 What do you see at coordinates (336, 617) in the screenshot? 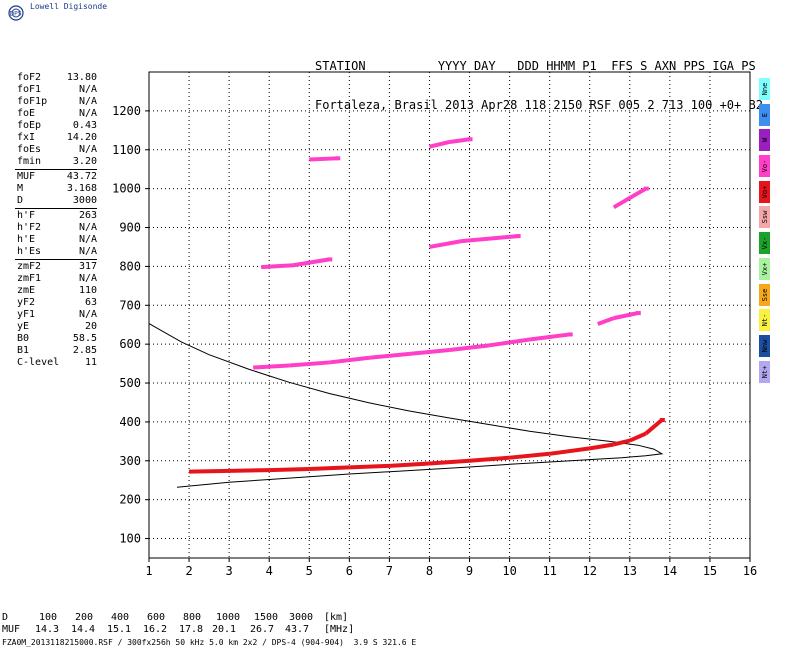
I see `distance-unit: [km]` at bounding box center [336, 617].